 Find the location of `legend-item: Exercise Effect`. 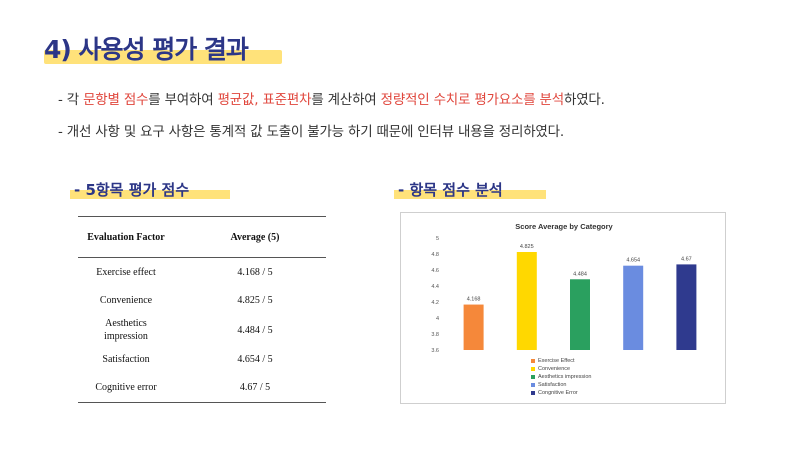

legend-item: Exercise Effect is located at coordinates (561, 361).